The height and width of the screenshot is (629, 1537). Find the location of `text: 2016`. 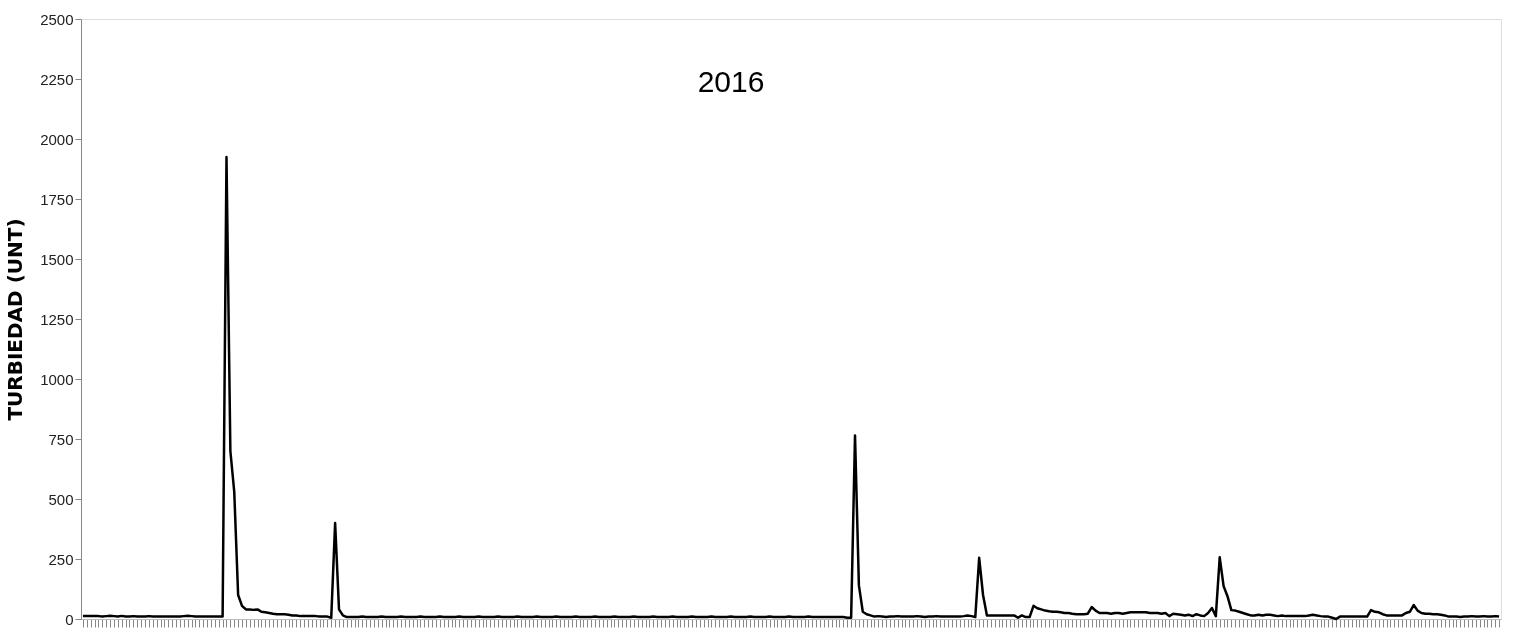

text: 2016 is located at coordinates (731, 81).